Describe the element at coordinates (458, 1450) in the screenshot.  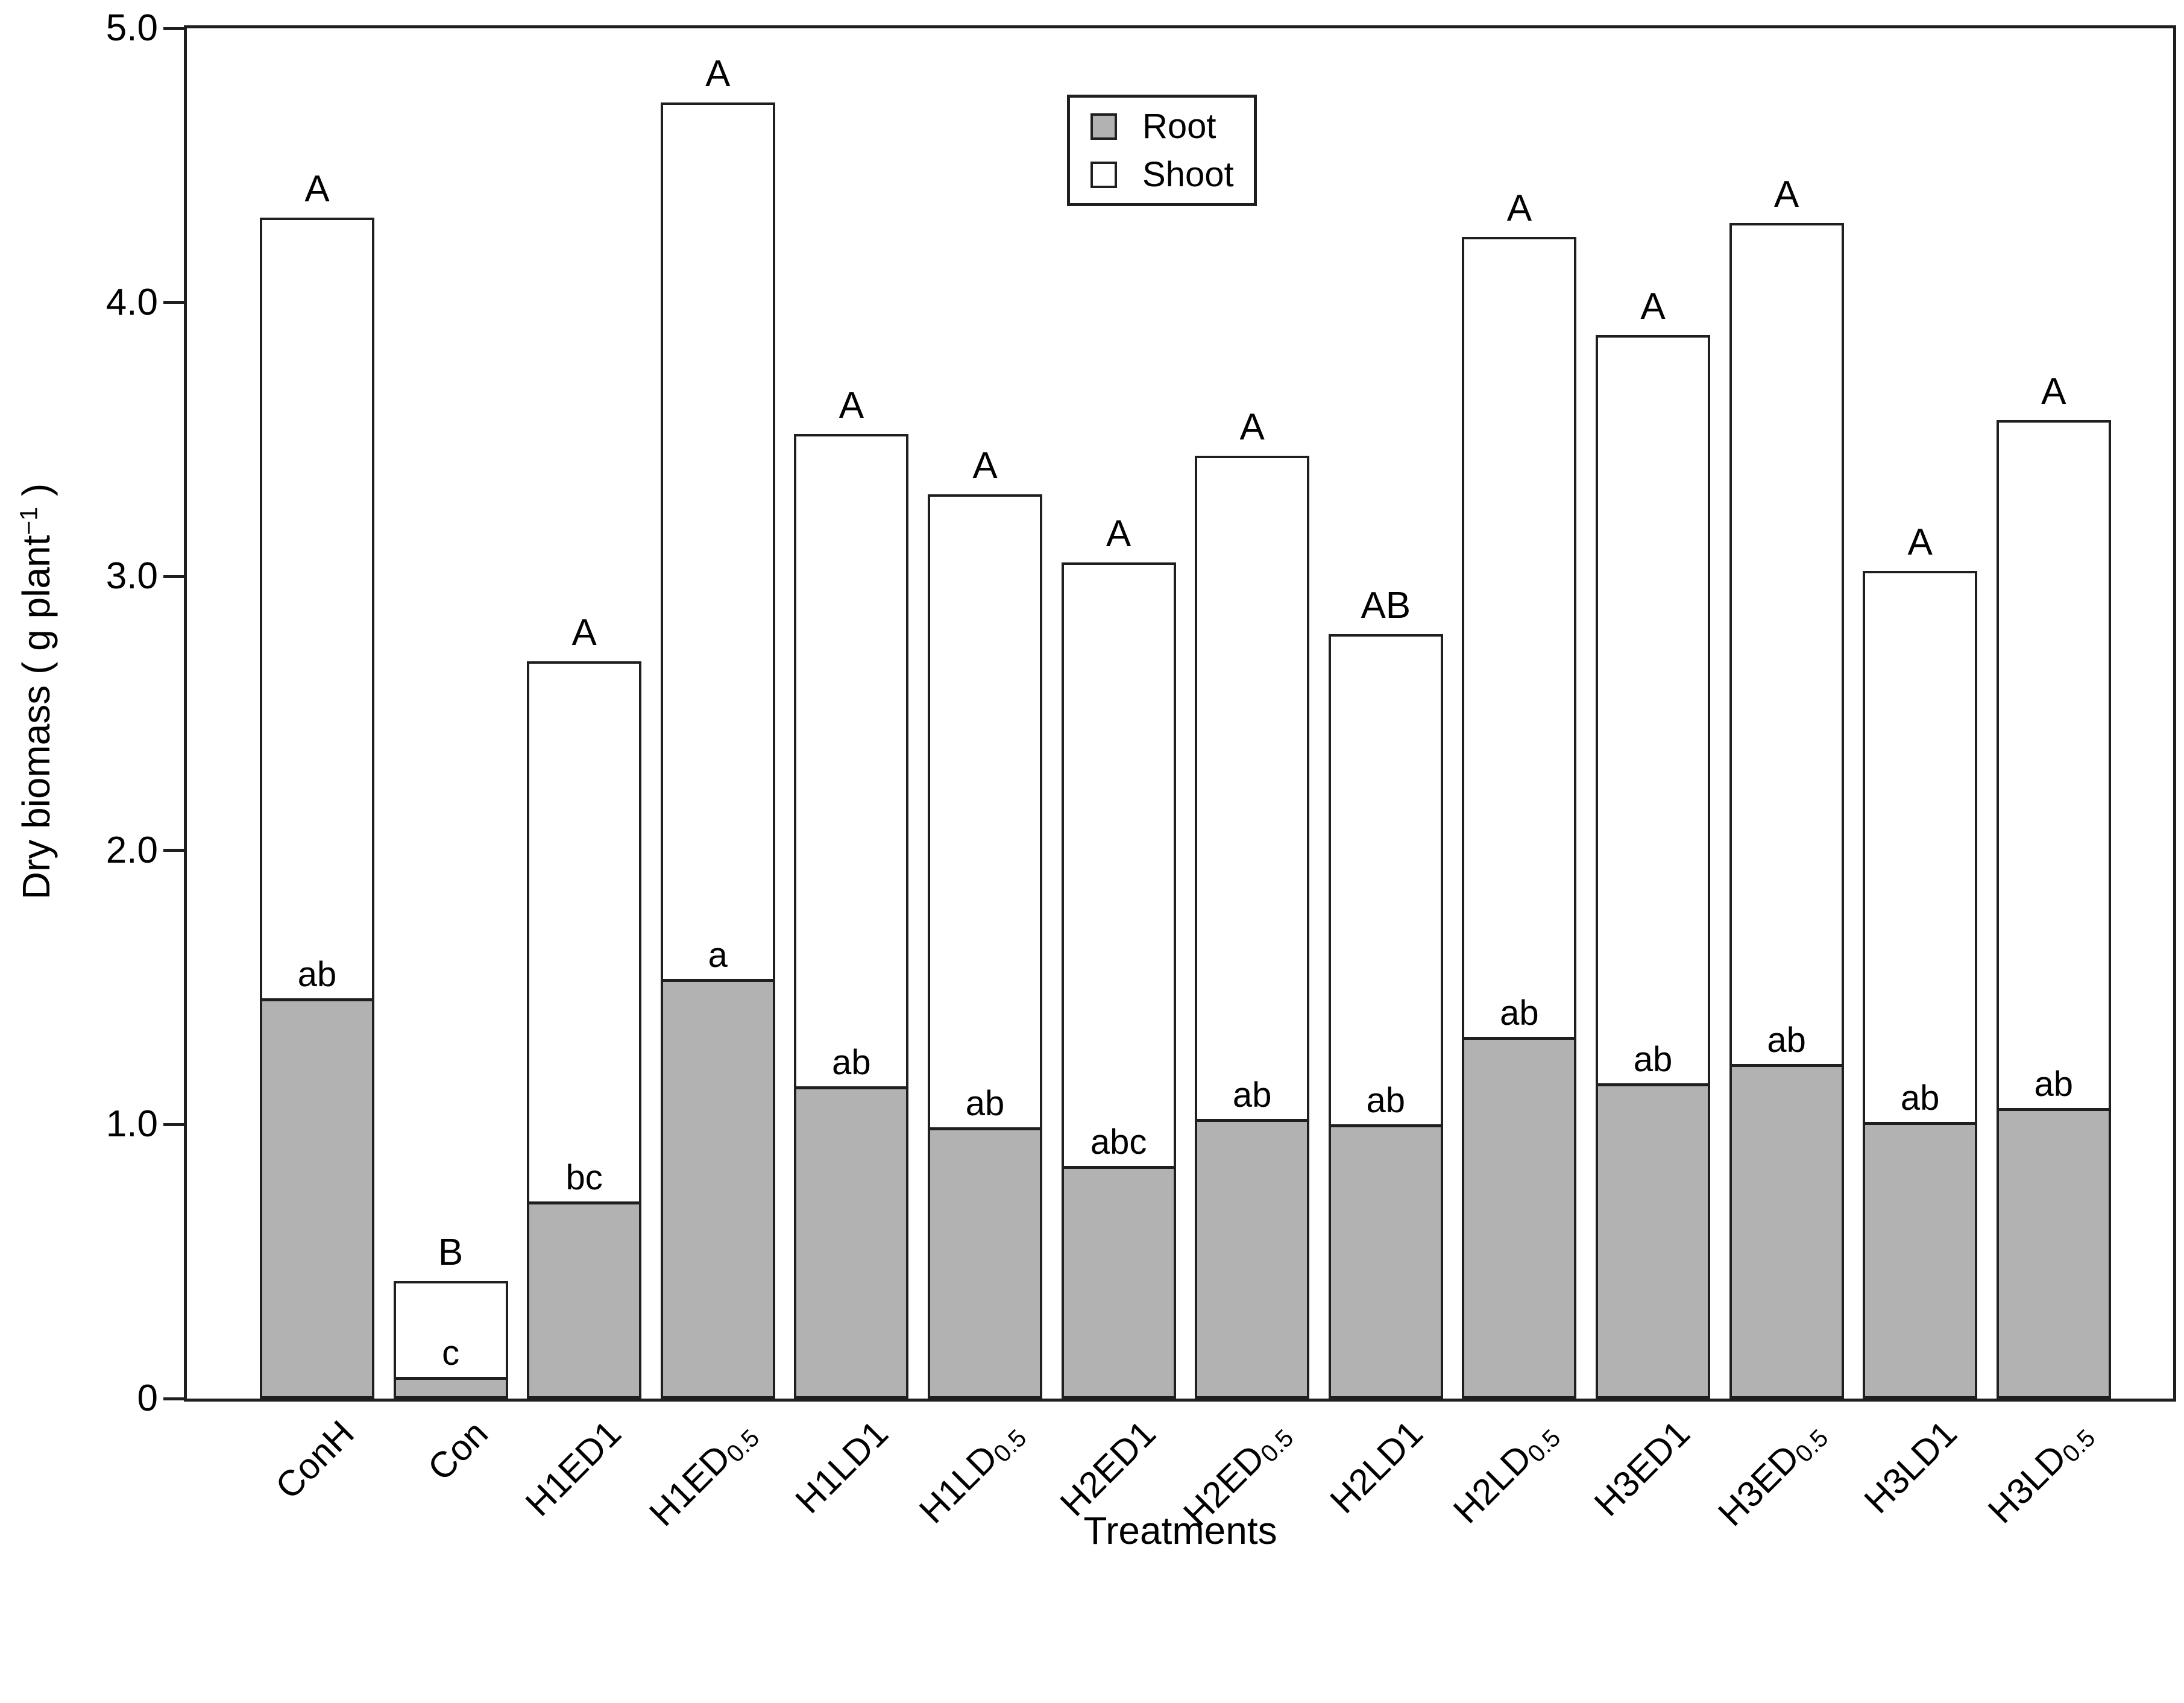
I see `x-tick-label-Con: Con` at that location.